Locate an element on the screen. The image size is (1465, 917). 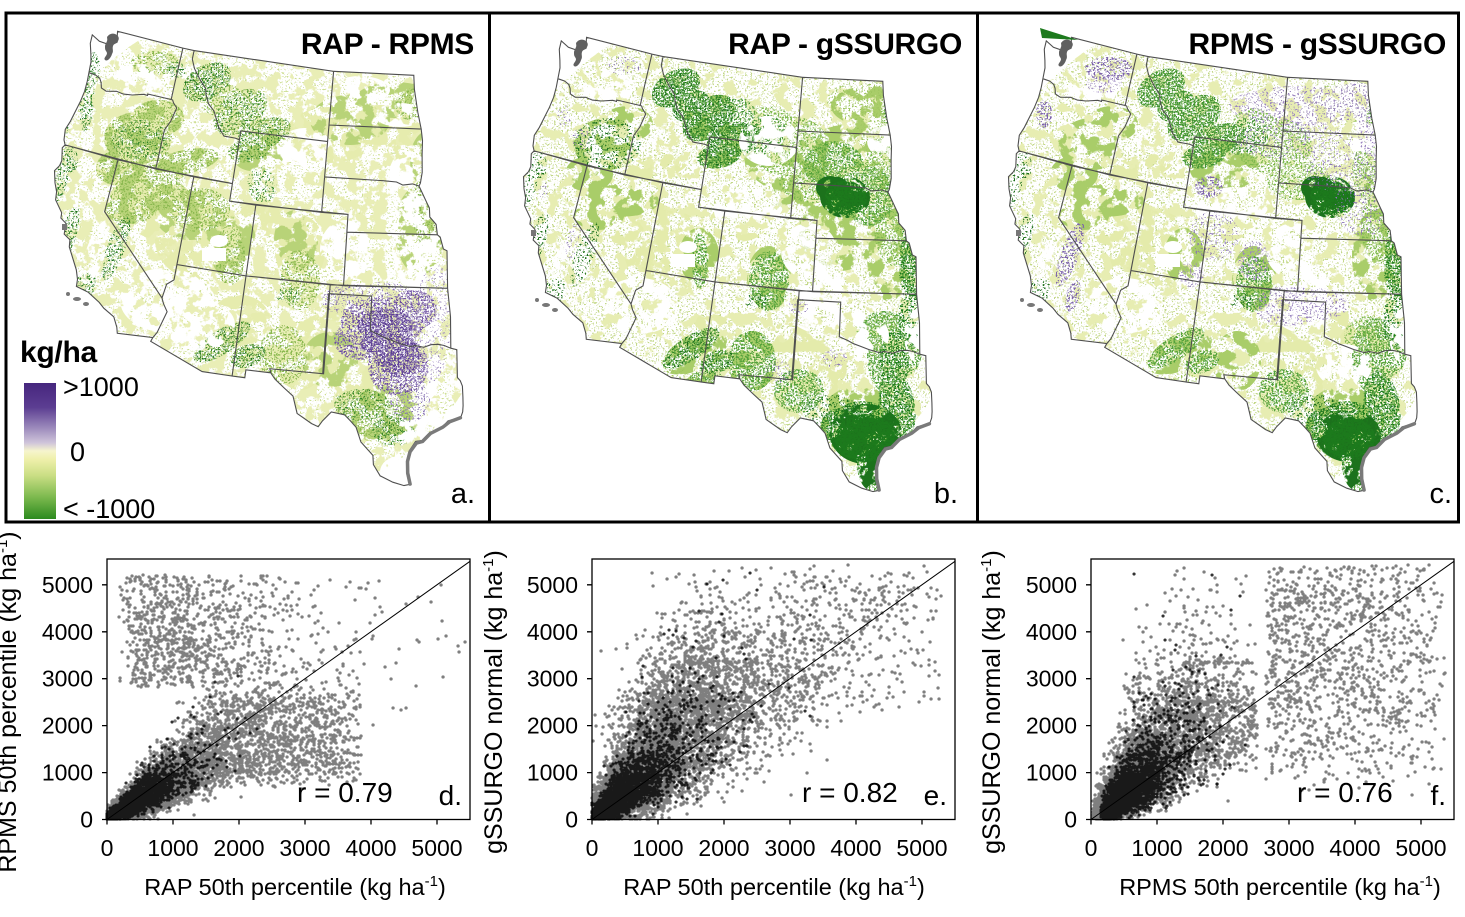
svg-text: f. is located at coordinates (1438, 795).